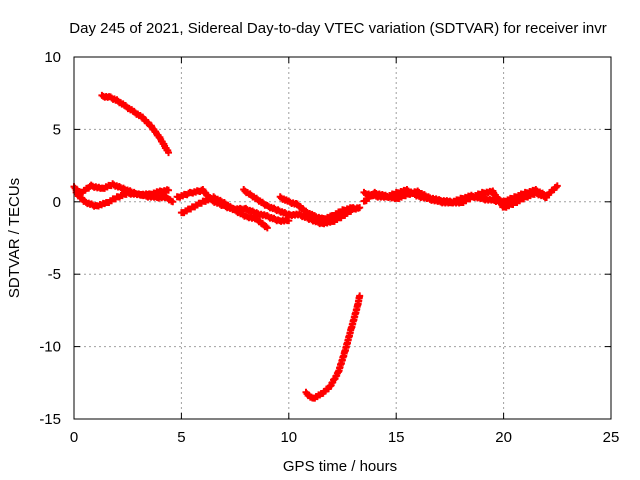  I want to click on x-tick-label: 5, so click(181, 437).